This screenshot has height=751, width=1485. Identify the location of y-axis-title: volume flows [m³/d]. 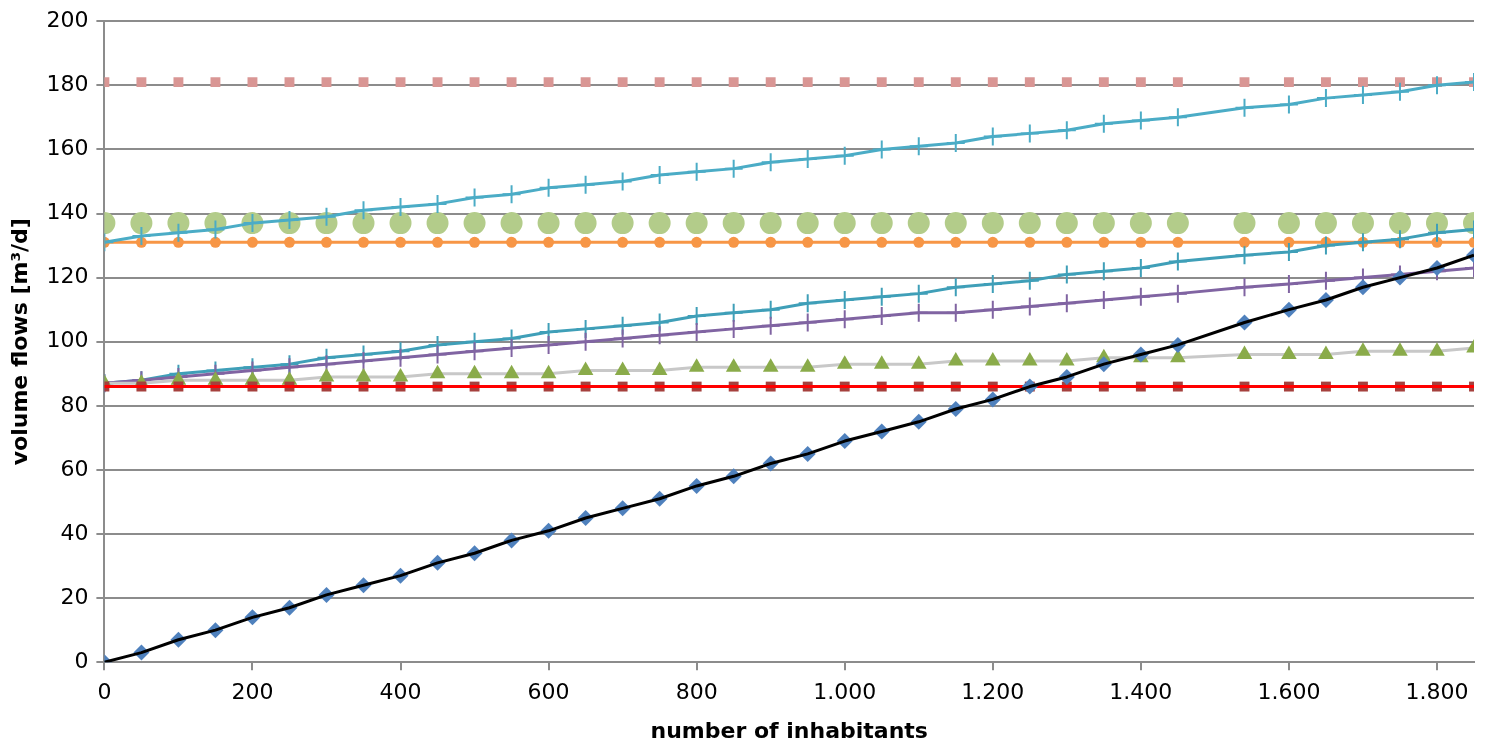
(19, 342).